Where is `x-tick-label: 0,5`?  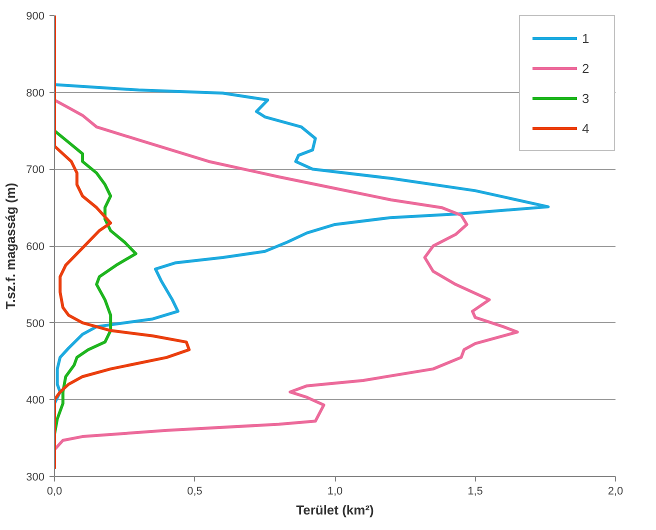
x-tick-label: 0,5 is located at coordinates (194, 492).